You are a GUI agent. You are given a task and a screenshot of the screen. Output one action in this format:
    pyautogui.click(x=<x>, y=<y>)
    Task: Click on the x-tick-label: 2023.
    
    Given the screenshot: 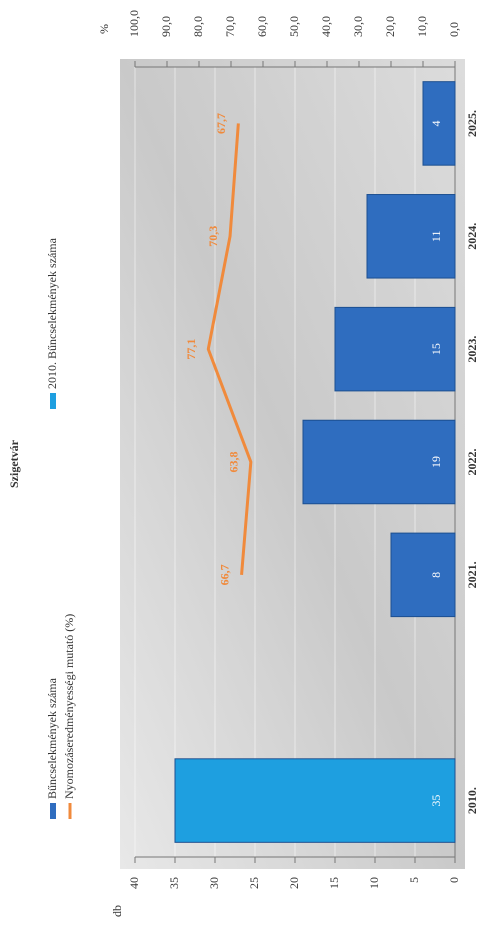 What is the action you would take?
    pyautogui.click(x=472, y=349)
    